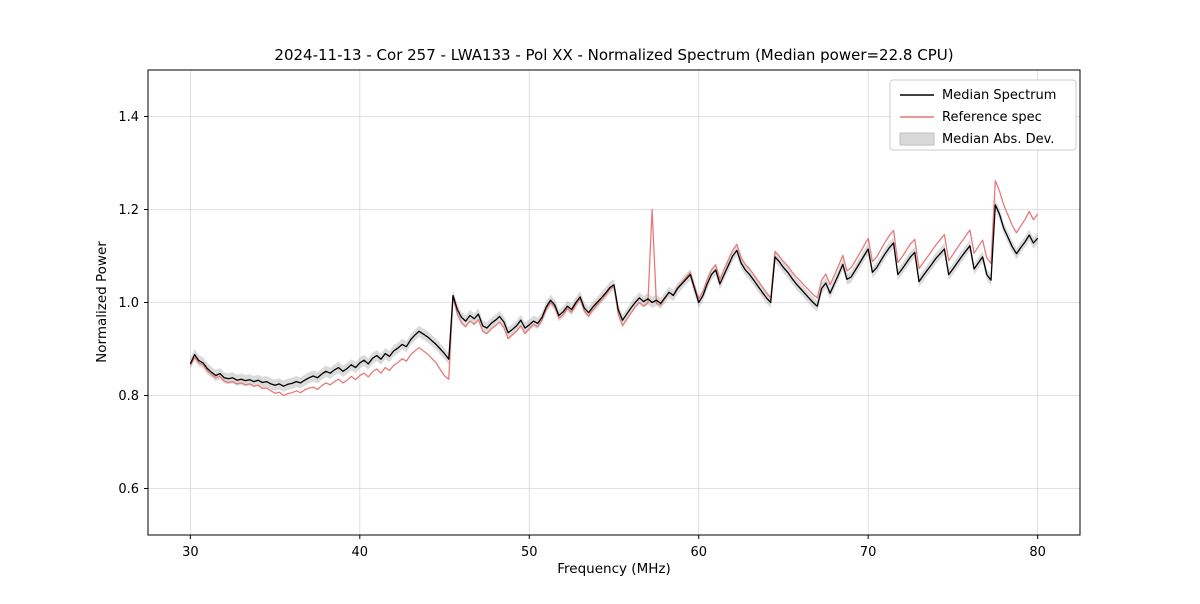  I want to click on legend-item-reference: Reference spec, so click(971, 117).